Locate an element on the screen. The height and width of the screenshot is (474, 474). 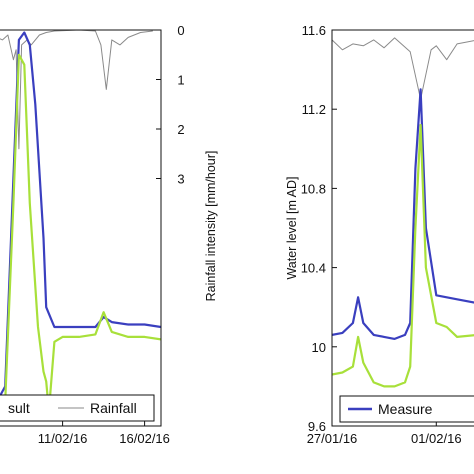
y-axis-title: Rainfall intensity [mm/hour] is located at coordinates (211, 226).